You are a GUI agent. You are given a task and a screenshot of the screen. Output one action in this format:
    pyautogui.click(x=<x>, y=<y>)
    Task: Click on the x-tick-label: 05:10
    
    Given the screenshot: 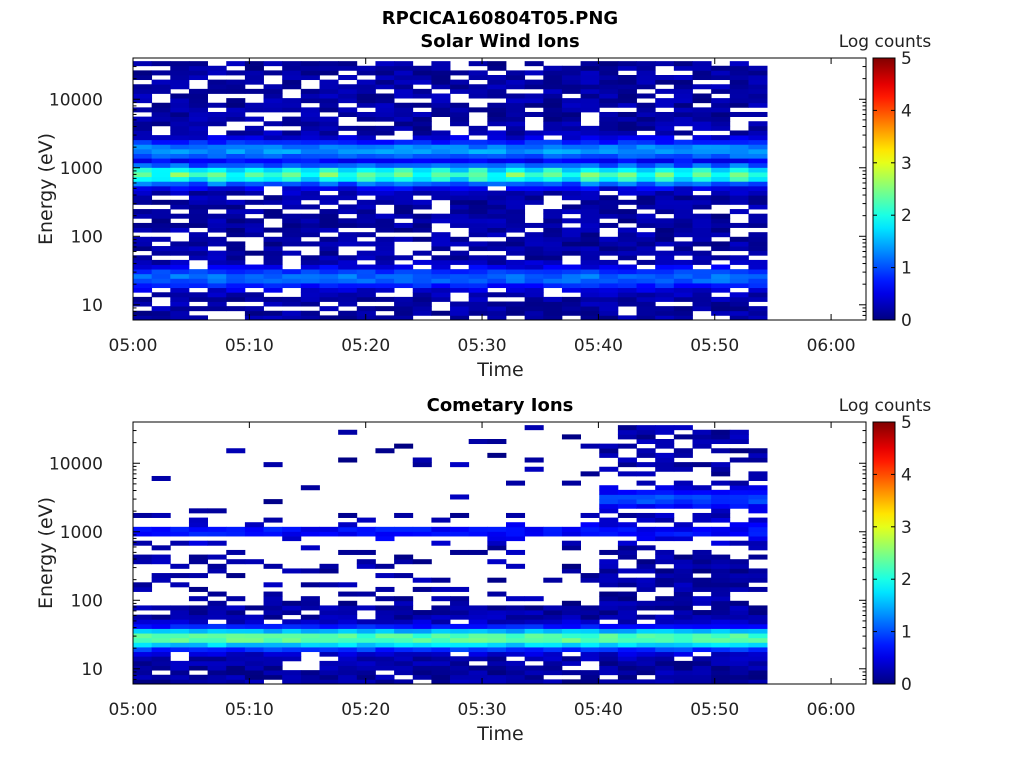 What is the action you would take?
    pyautogui.click(x=249, y=346)
    